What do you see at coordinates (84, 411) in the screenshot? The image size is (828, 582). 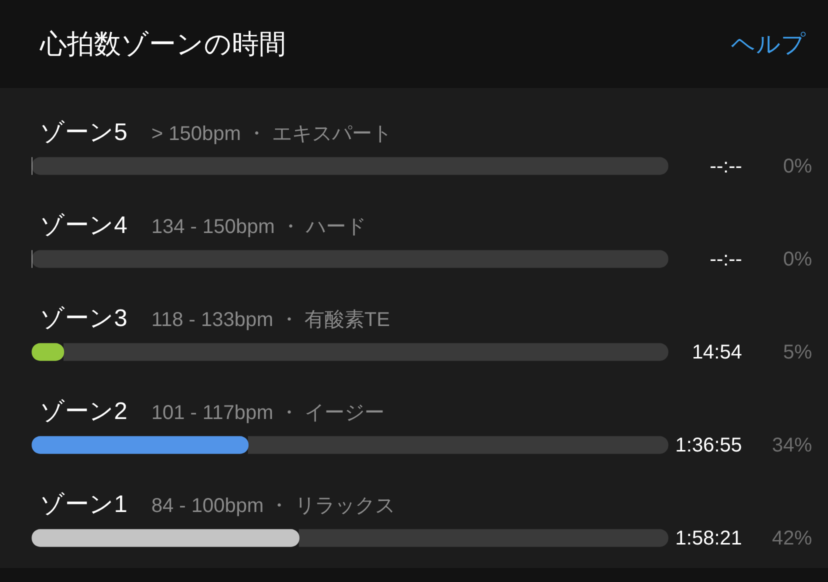 I see `y-tick-label: ゾーン2` at bounding box center [84, 411].